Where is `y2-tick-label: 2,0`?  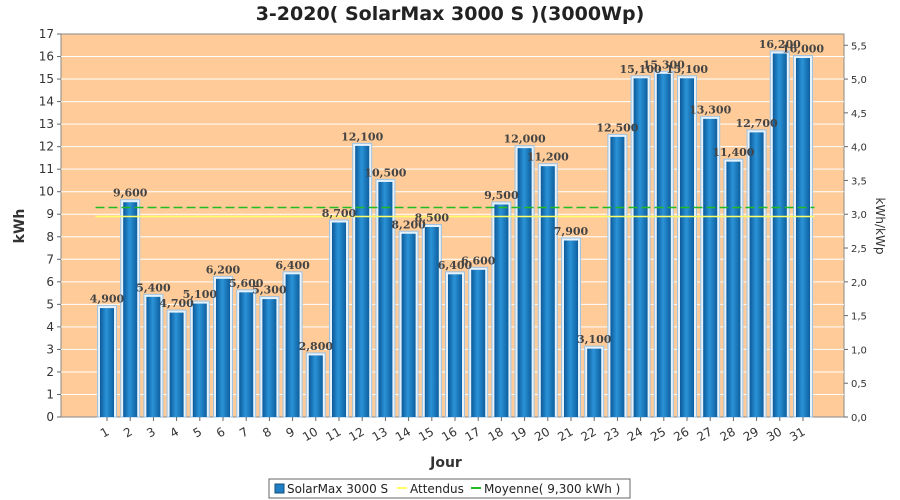 y2-tick-label: 2,0 is located at coordinates (859, 283).